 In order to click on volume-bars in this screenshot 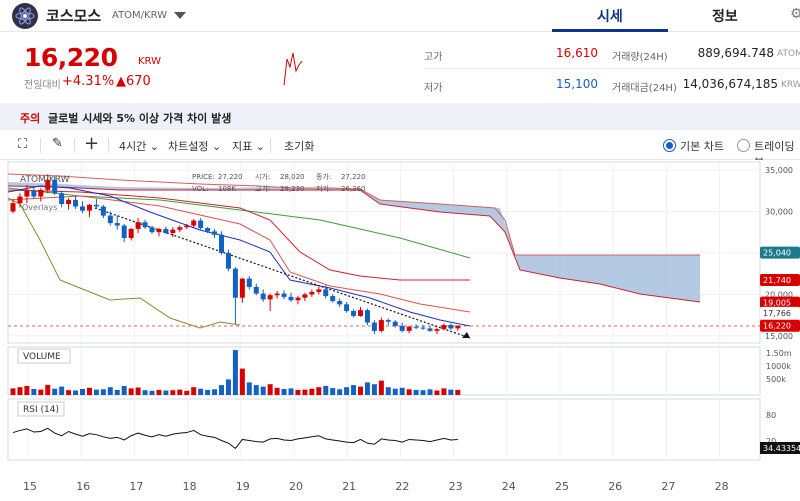, I will do `click(235, 372)`.